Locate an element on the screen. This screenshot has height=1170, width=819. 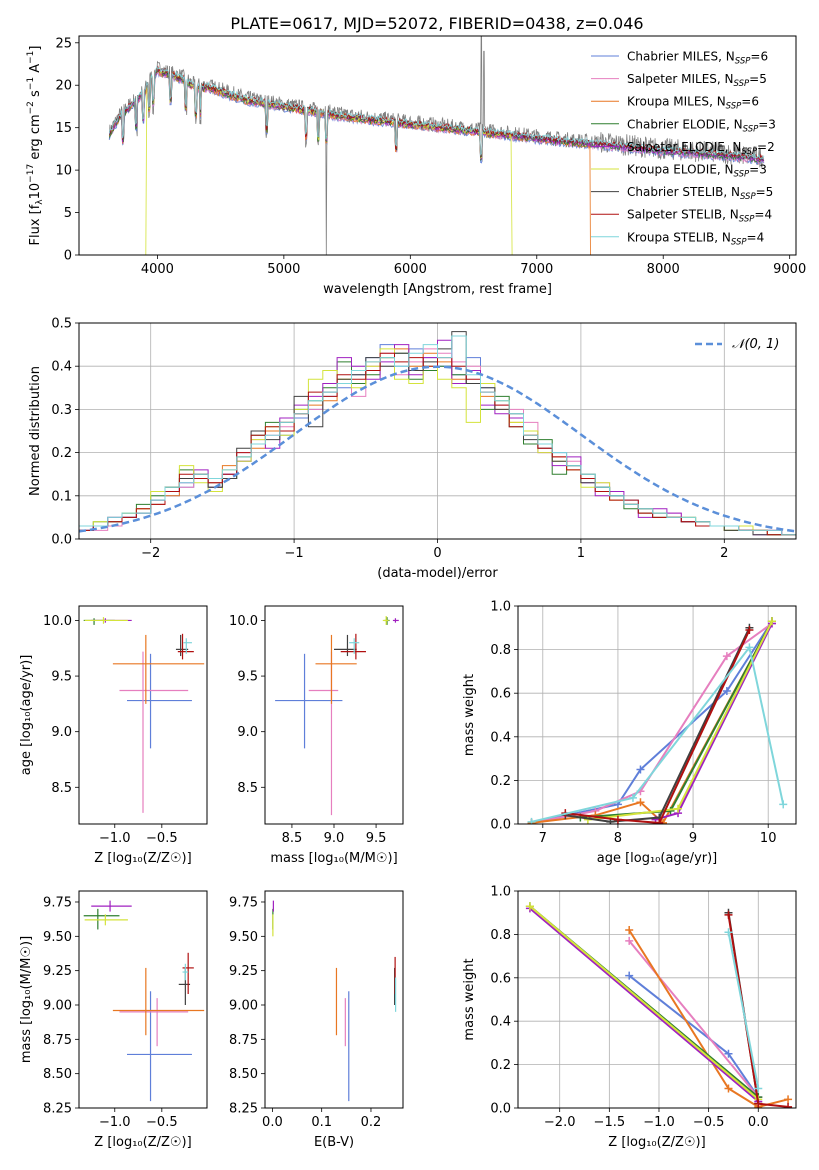
legend-series-name: Kroupa STELIB is located at coordinates (670, 237).